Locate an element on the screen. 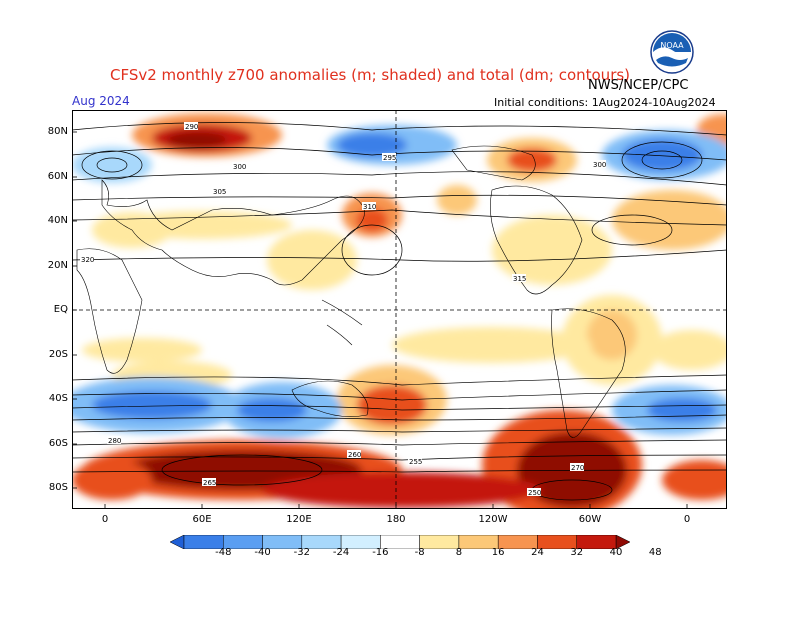 This screenshot has width=800, height=618. lat-label-60n: 60N is located at coordinates (57, 176).